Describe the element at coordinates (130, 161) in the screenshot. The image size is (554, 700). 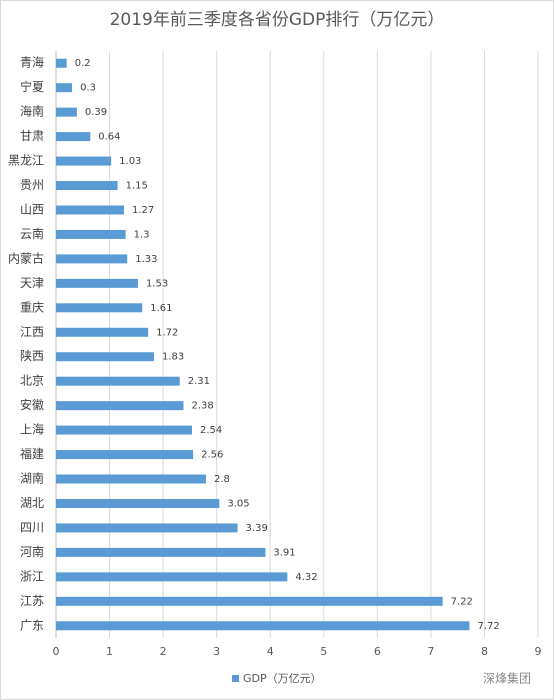
I see `value-label: 1.03` at that location.